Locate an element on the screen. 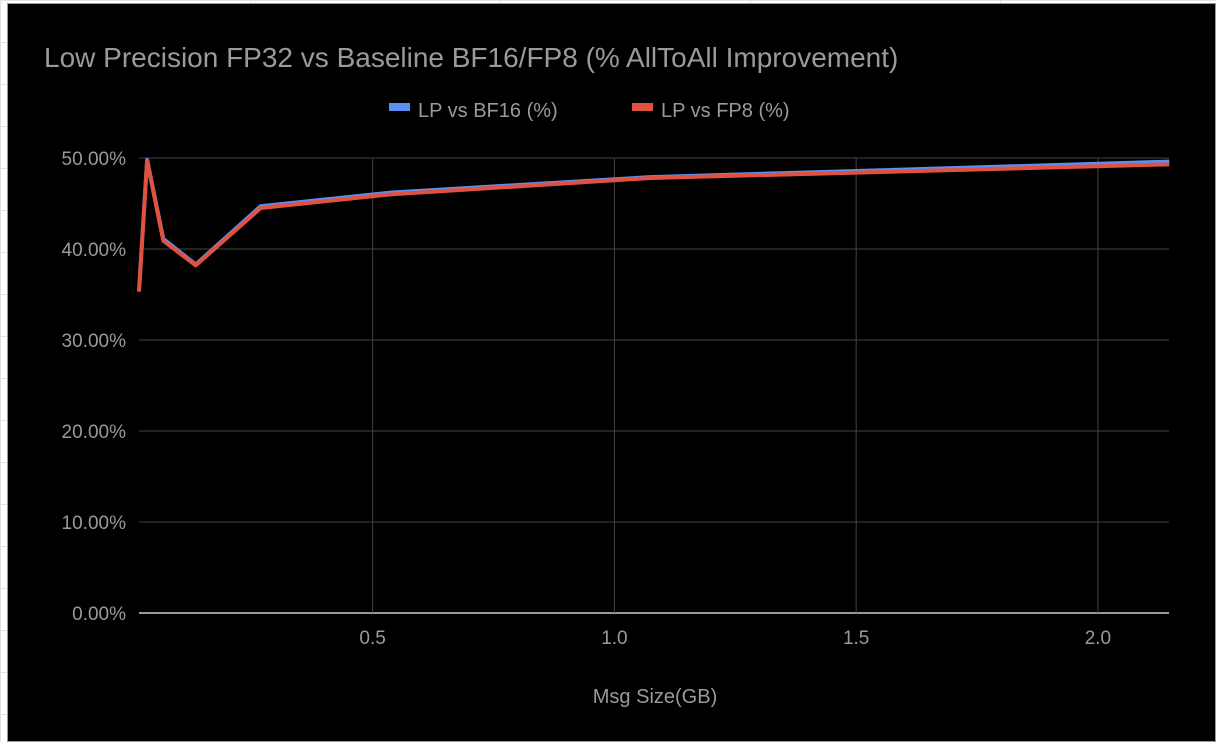 The image size is (1216, 742). y-tick-label: 10.00% is located at coordinates (94, 523).